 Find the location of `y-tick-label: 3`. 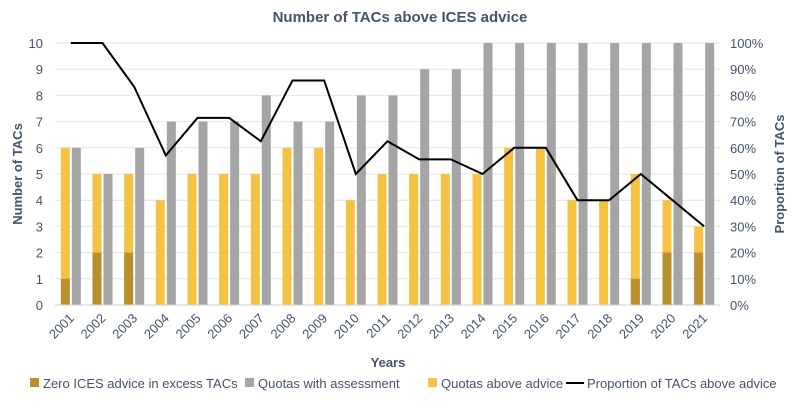

y-tick-label: 3 is located at coordinates (39, 226).